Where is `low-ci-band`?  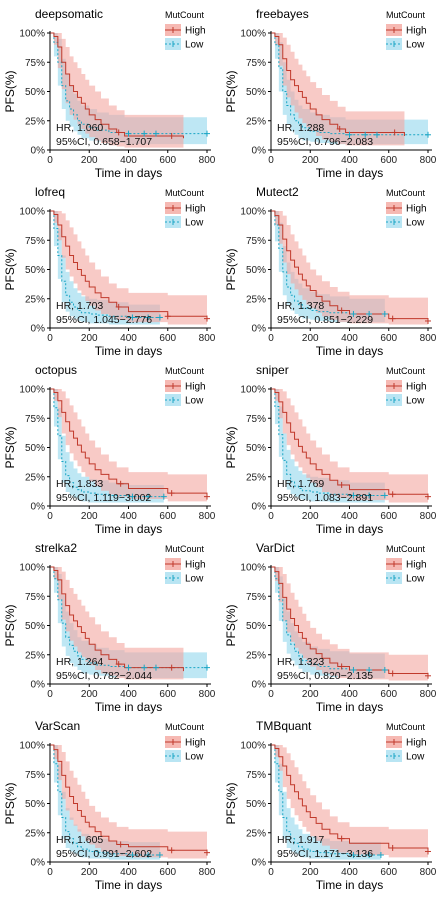 low-ci-band is located at coordinates (326, 802).